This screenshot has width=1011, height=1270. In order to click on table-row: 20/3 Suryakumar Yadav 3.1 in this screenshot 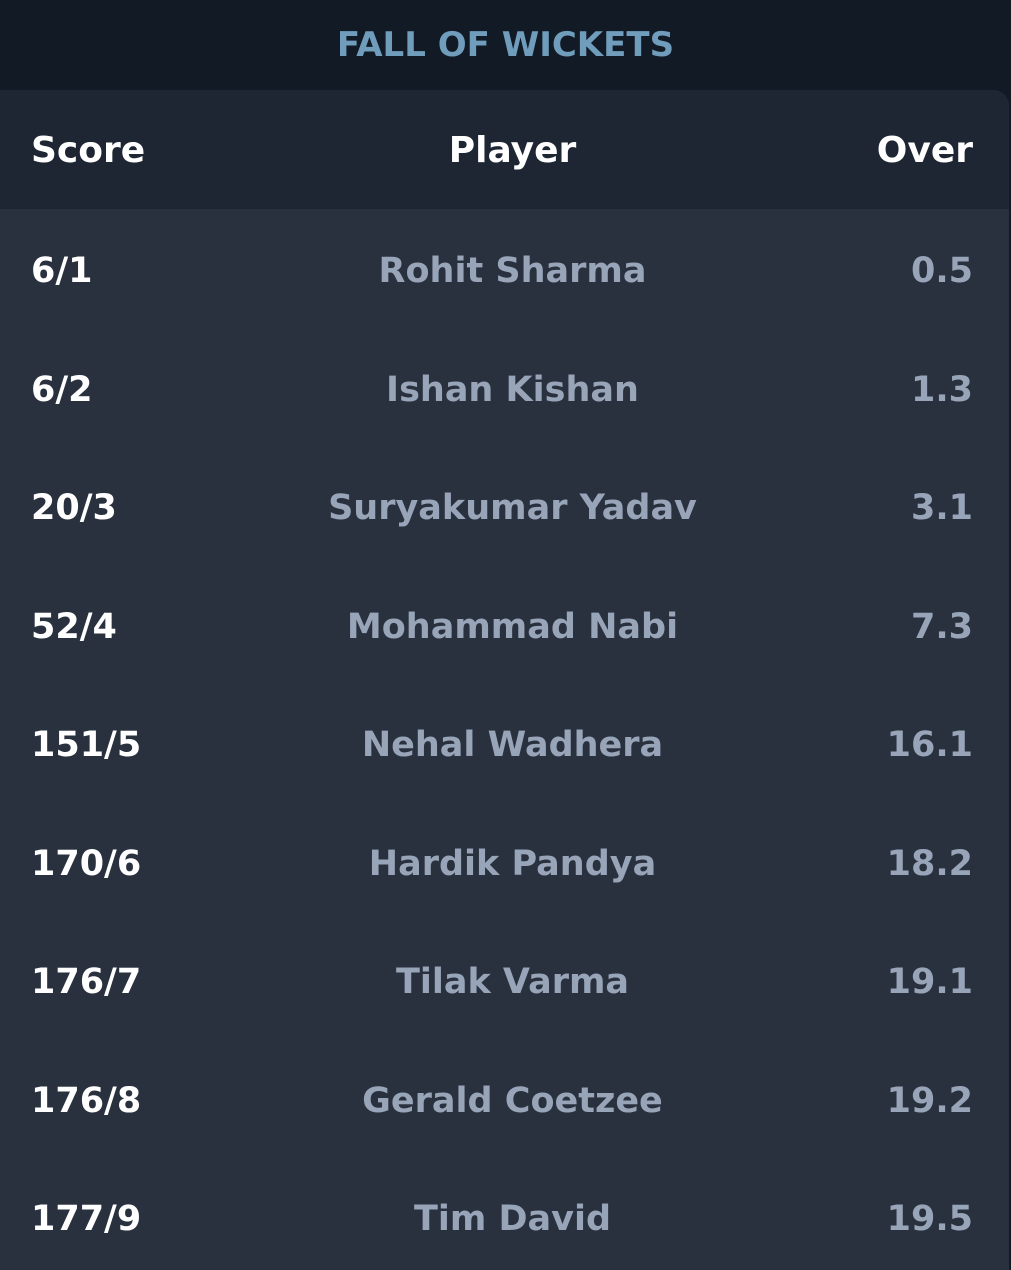, I will do `click(504, 505)`.